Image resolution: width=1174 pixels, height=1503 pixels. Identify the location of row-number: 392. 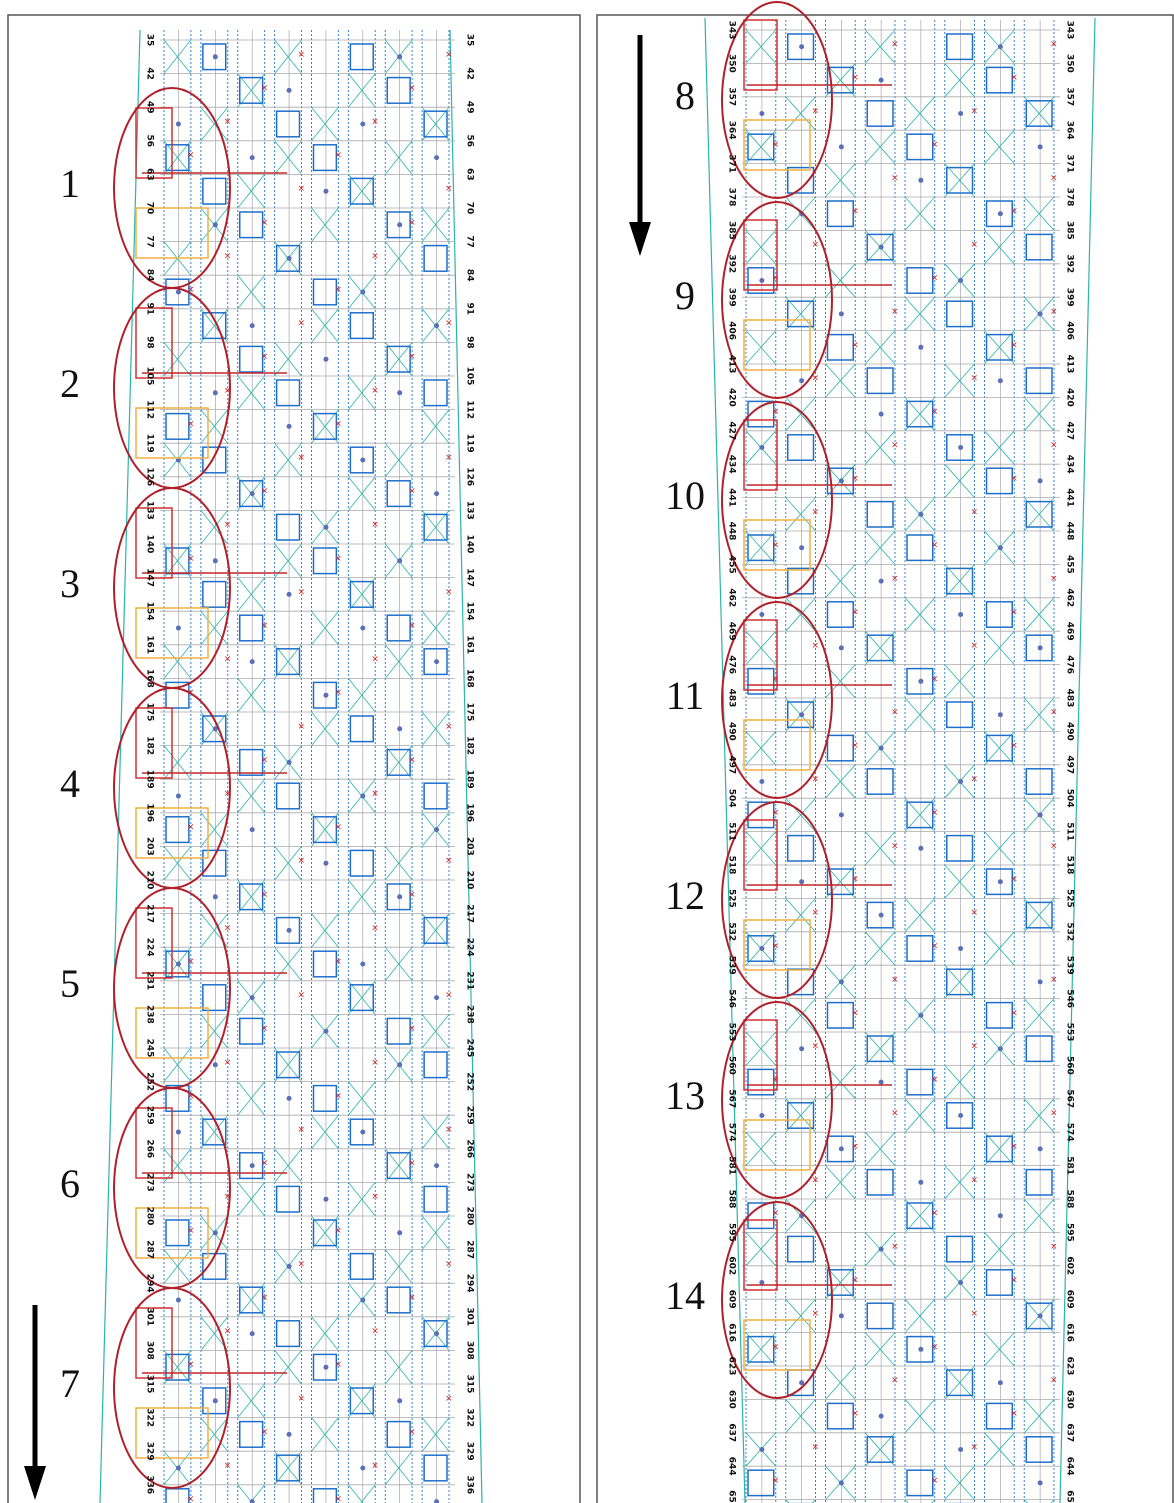
(732, 263).